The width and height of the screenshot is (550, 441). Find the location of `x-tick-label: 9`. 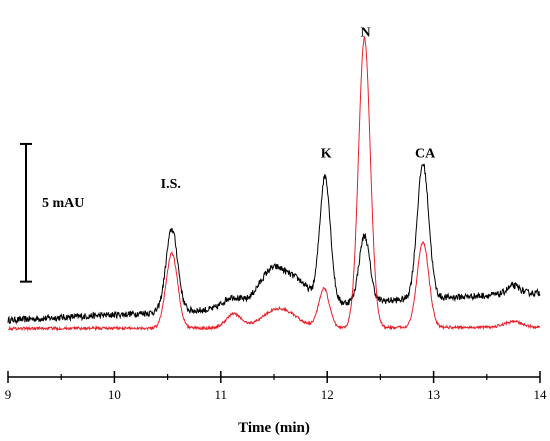

x-tick-label: 9 is located at coordinates (8, 394).